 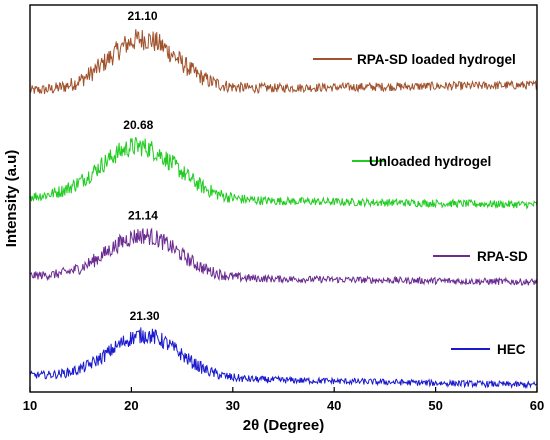 I want to click on legend-label-3: RPA-SD, so click(x=502, y=256).